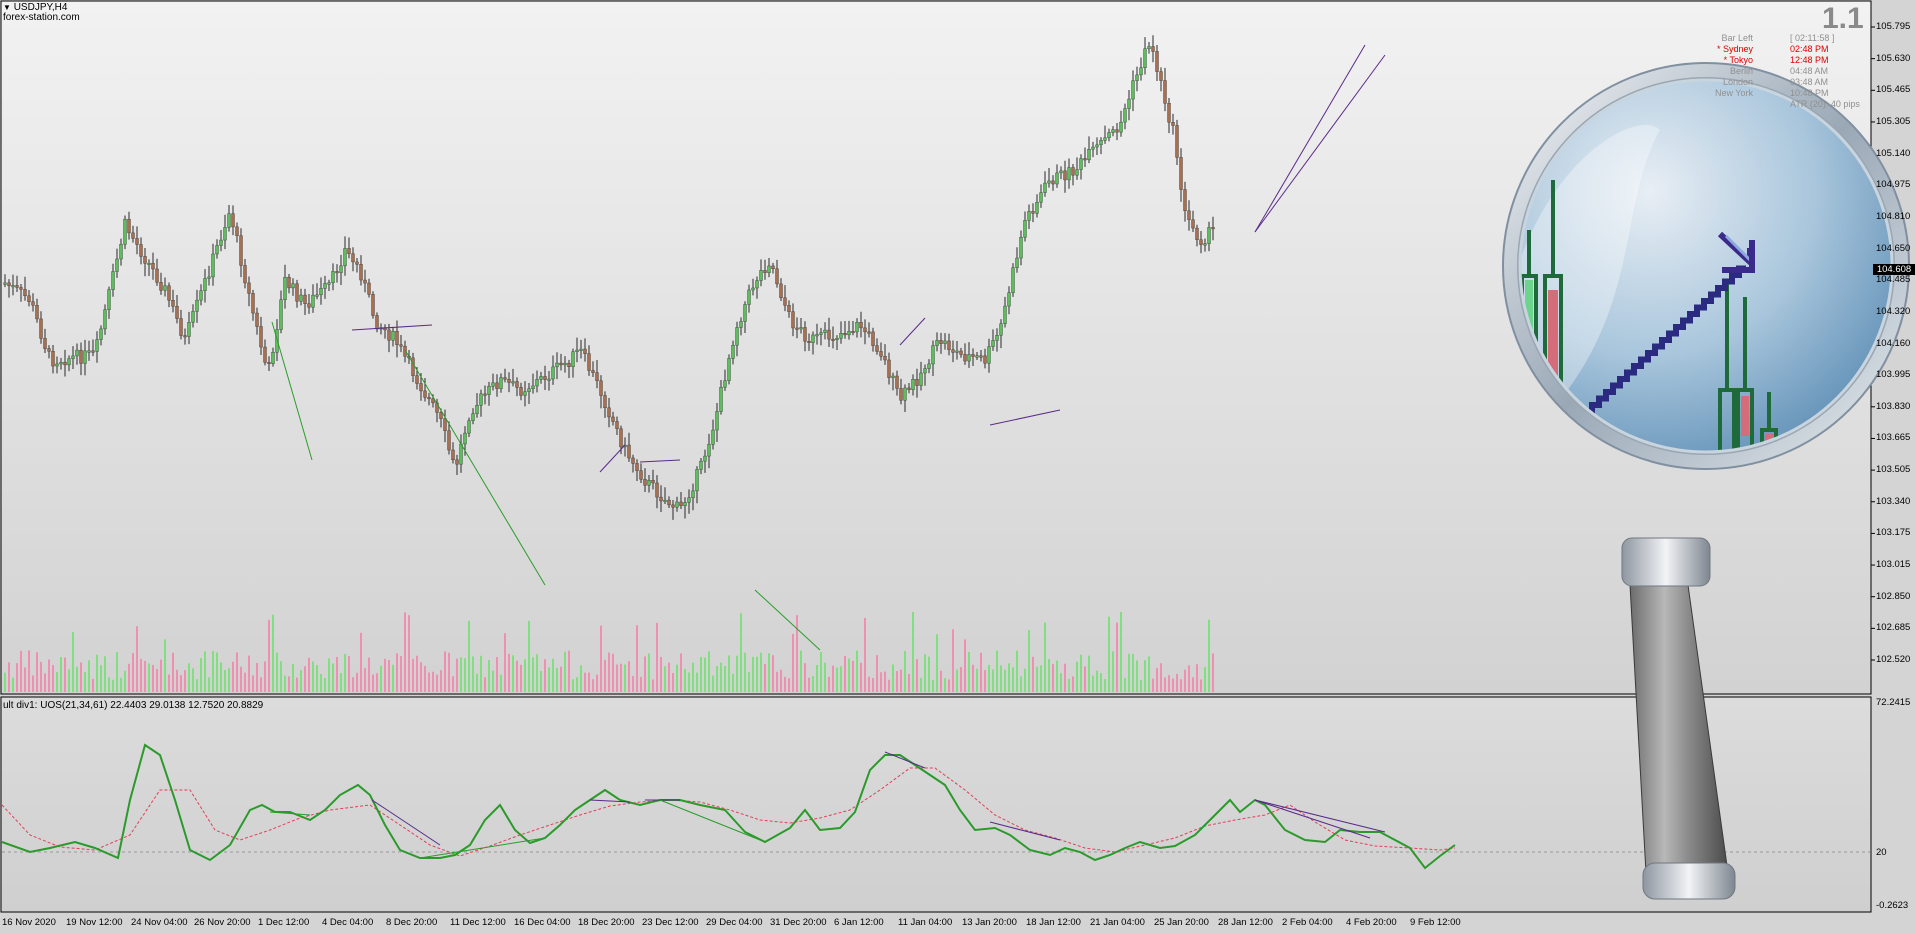 The width and height of the screenshot is (1916, 933). What do you see at coordinates (1734, 49) in the screenshot?
I see `session-name: * Sydney` at bounding box center [1734, 49].